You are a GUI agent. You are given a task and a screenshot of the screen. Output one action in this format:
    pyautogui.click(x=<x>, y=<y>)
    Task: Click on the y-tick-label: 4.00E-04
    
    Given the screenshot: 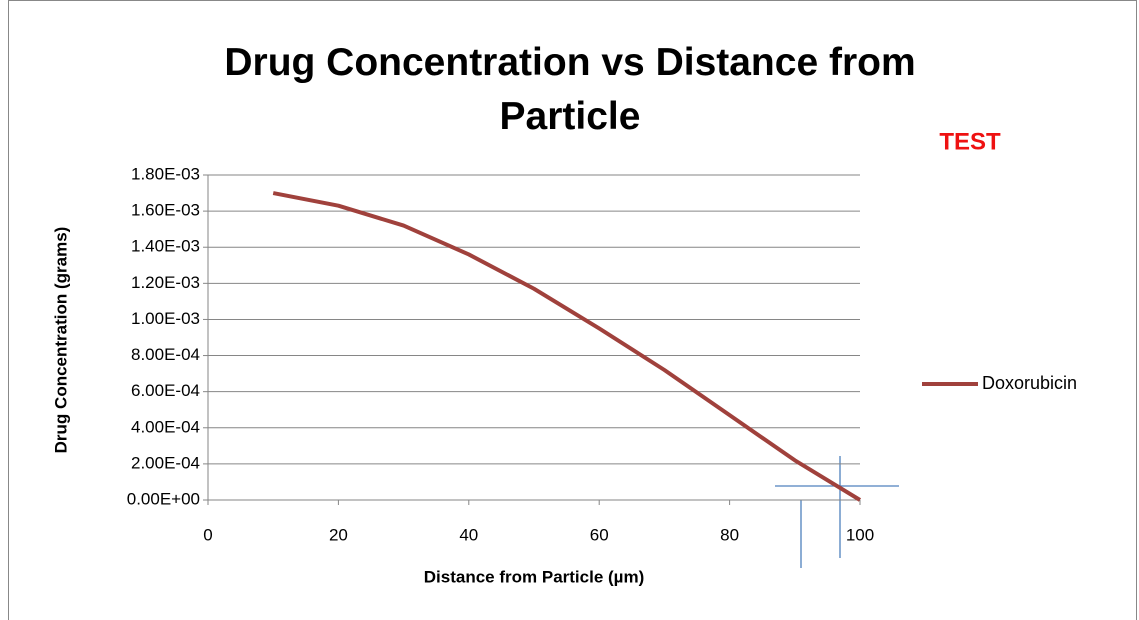 What is the action you would take?
    pyautogui.click(x=165, y=426)
    